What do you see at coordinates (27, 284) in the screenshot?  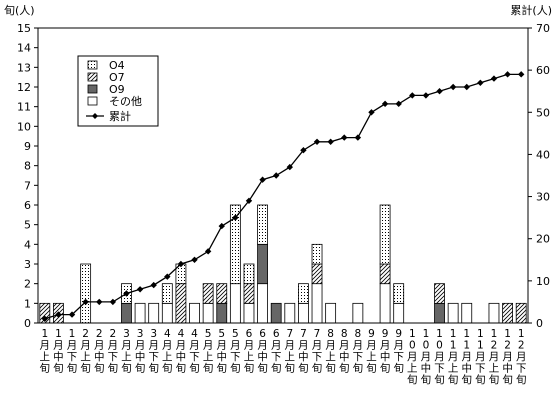 I see `y-tick-label-left: 2` at bounding box center [27, 284].